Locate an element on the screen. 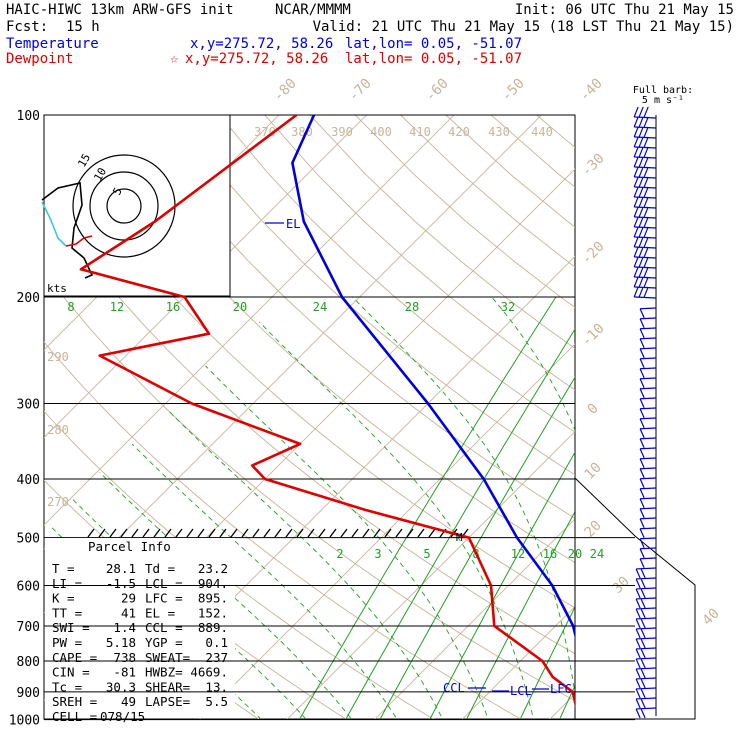 The image size is (740, 744). isotherm-label: -30 is located at coordinates (593, 165).